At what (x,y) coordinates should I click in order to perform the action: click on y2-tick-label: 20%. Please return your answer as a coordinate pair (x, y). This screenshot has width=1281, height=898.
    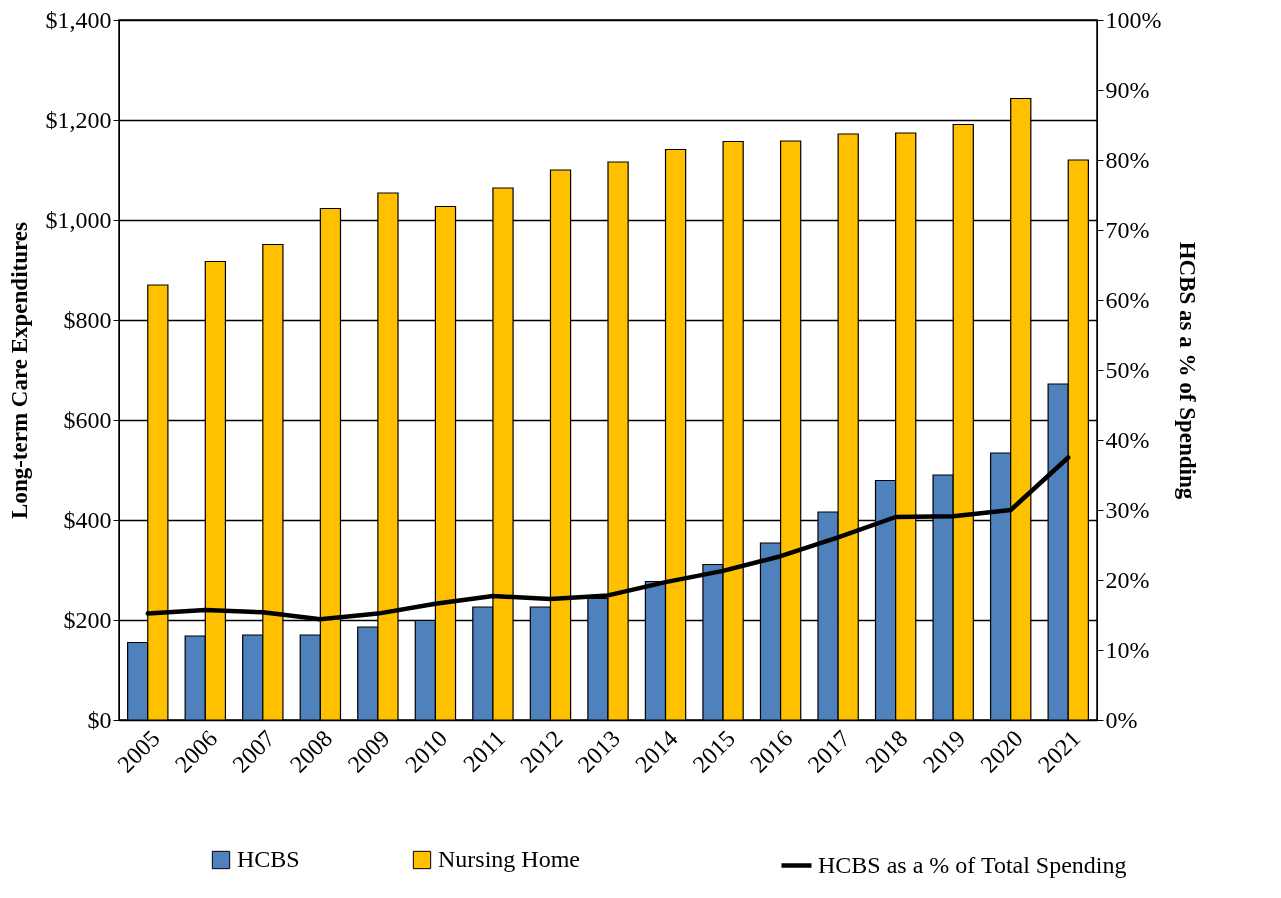
    Looking at the image, I should click on (1127, 579).